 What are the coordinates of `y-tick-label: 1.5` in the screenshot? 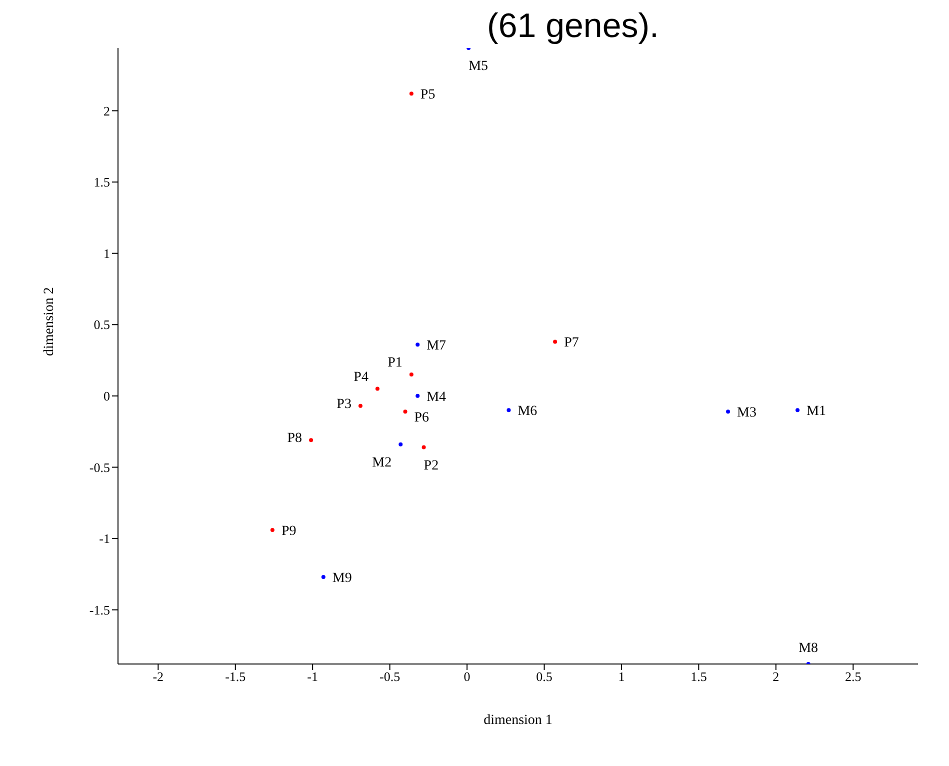 It's located at (102, 182).